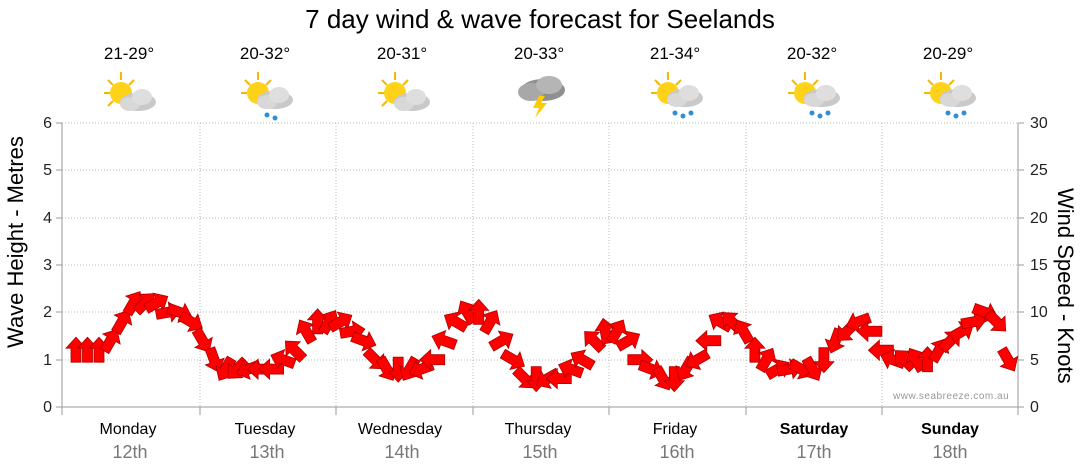 The height and width of the screenshot is (475, 1080). Describe the element at coordinates (1039, 312) in the screenshot. I see `y2-tick: 10` at that location.